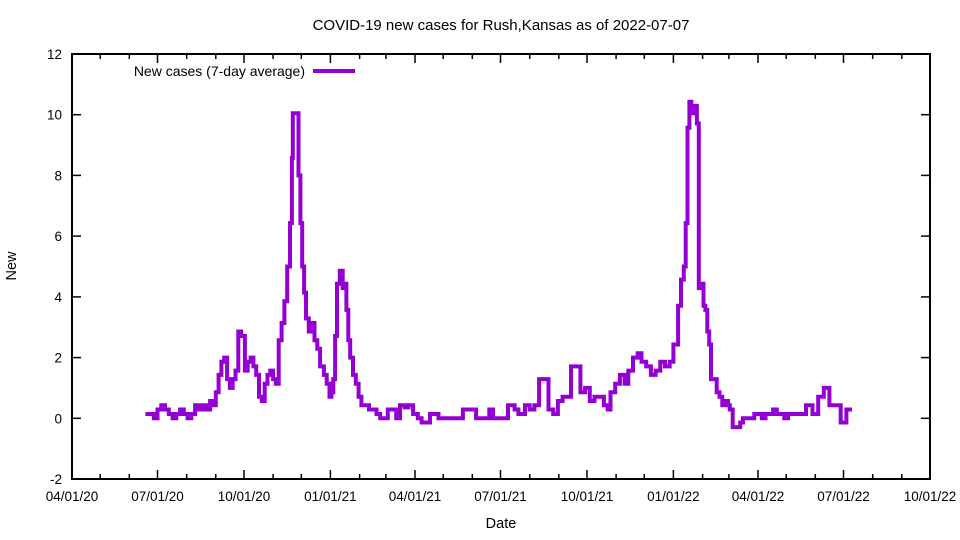  Describe the element at coordinates (157, 496) in the screenshot. I see `x-tick-label: 07/01/20` at that location.